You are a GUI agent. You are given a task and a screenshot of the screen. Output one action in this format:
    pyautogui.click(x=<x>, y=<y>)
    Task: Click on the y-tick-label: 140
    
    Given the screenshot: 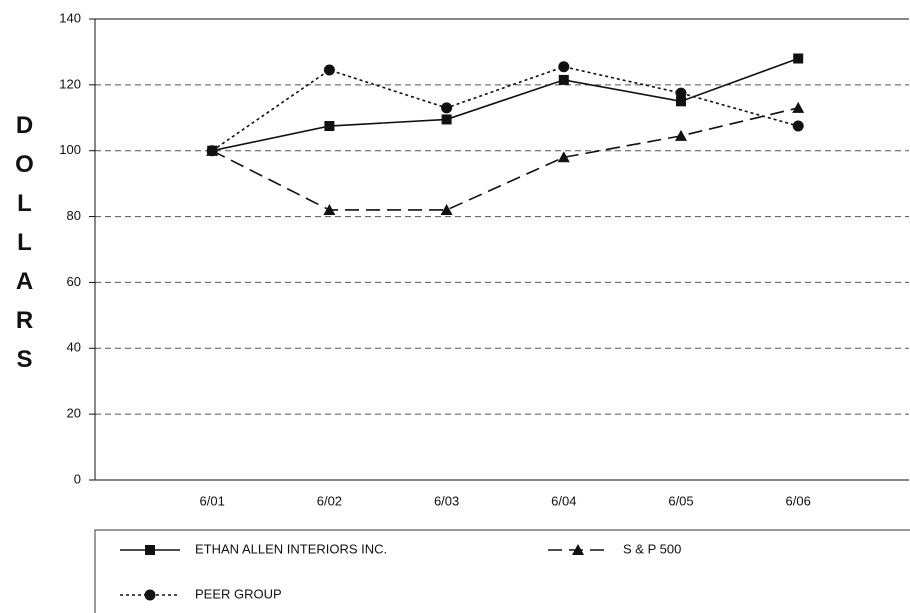 What is the action you would take?
    pyautogui.click(x=70, y=17)
    